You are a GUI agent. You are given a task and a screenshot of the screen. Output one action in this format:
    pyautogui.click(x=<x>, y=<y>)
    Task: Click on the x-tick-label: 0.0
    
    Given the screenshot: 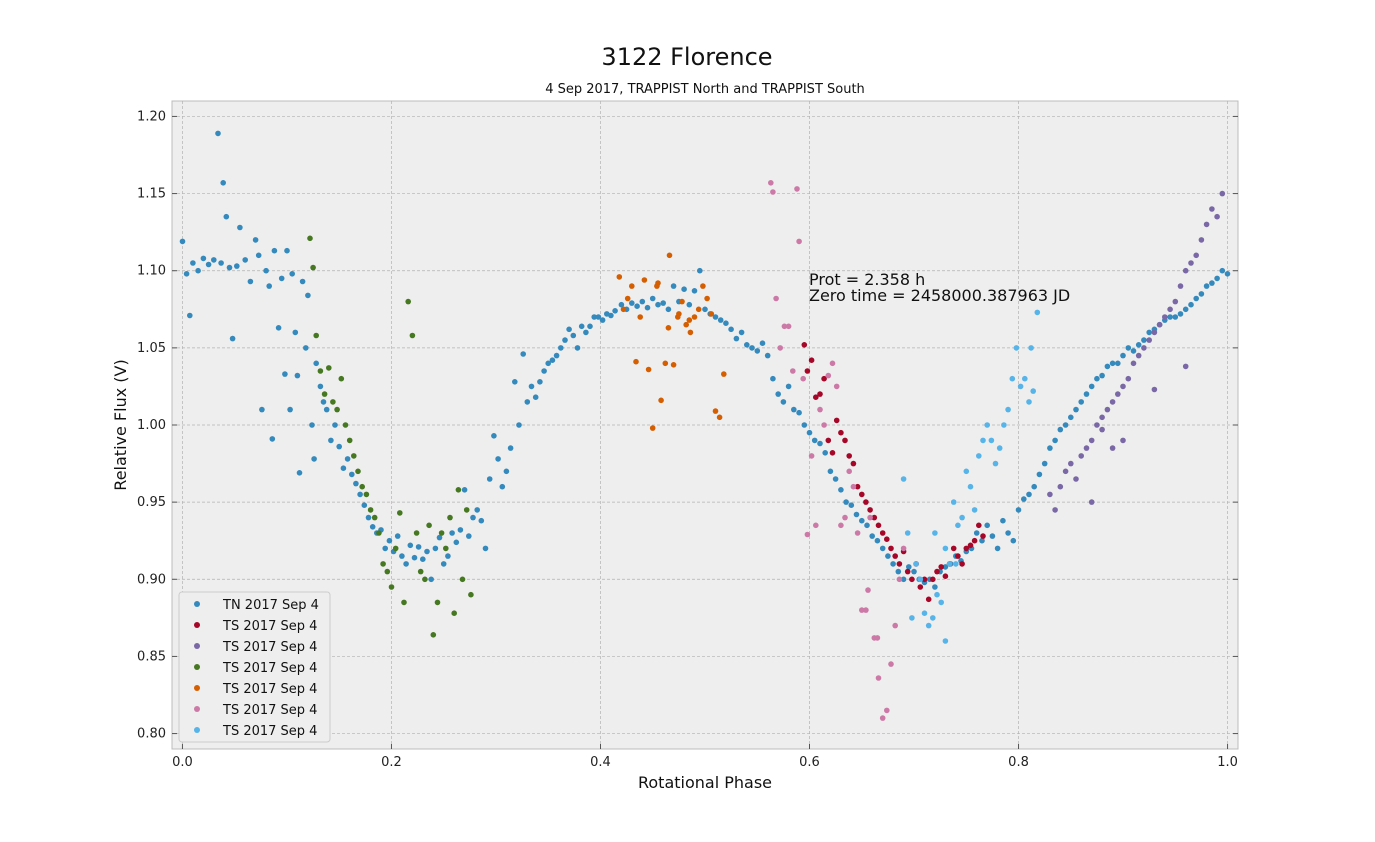 What is the action you would take?
    pyautogui.click(x=182, y=762)
    